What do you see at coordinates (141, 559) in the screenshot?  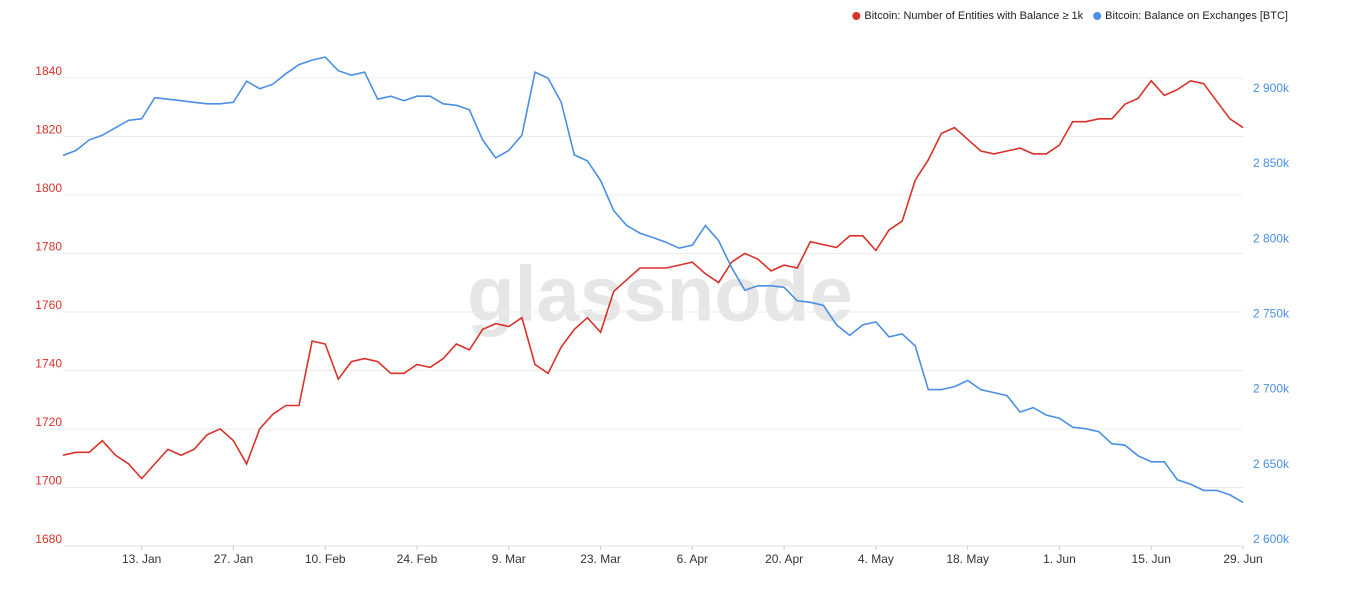 I see `x-tick-label: 13. Jan` at bounding box center [141, 559].